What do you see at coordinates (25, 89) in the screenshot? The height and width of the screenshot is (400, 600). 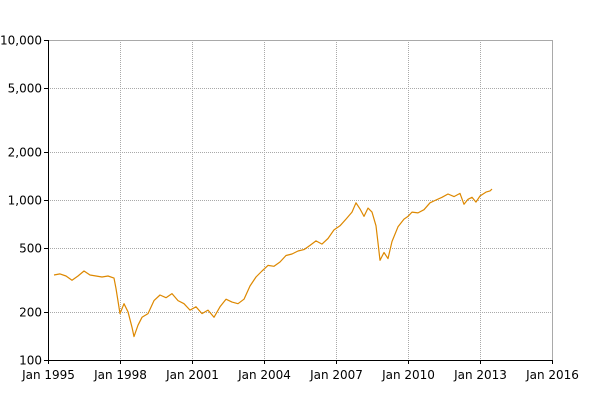 I see `y-tick-label: 5,000` at bounding box center [25, 89].